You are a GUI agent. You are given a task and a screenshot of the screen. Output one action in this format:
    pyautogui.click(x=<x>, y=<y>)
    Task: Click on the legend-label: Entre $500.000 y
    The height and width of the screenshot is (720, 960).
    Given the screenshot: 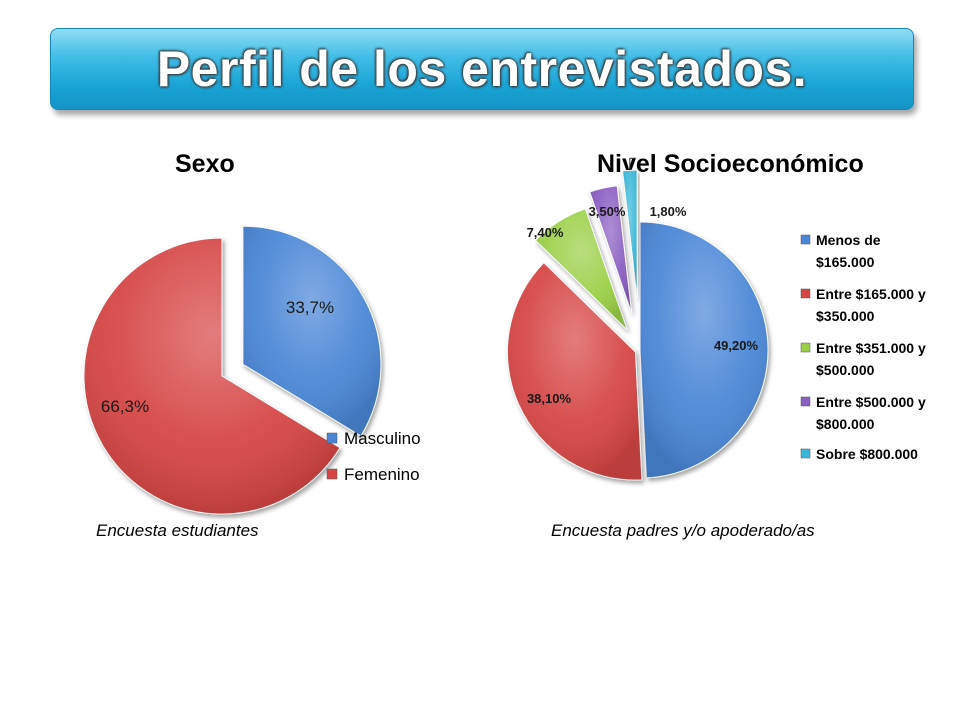 What is the action you would take?
    pyautogui.click(x=871, y=402)
    